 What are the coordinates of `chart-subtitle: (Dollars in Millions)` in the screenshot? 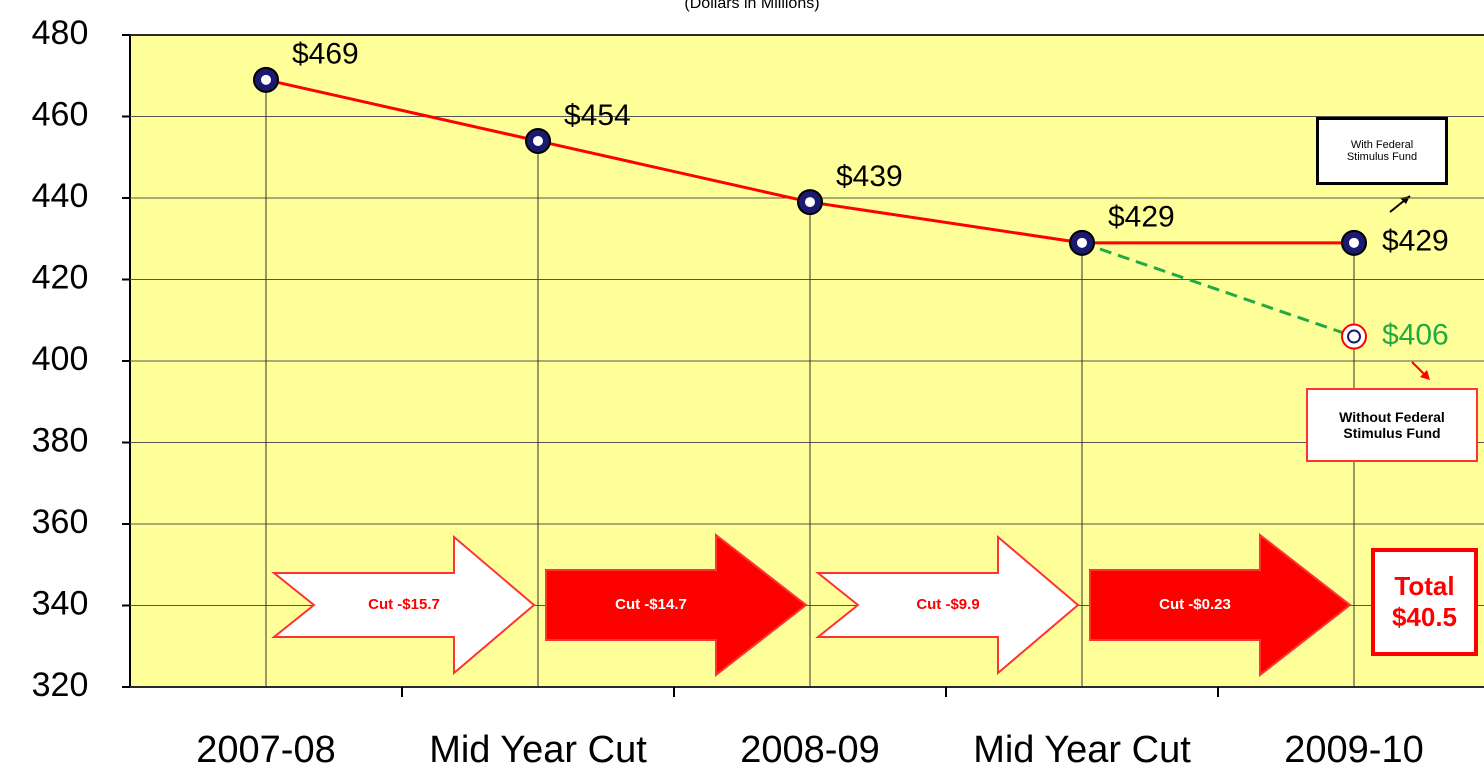 It's located at (751, 6).